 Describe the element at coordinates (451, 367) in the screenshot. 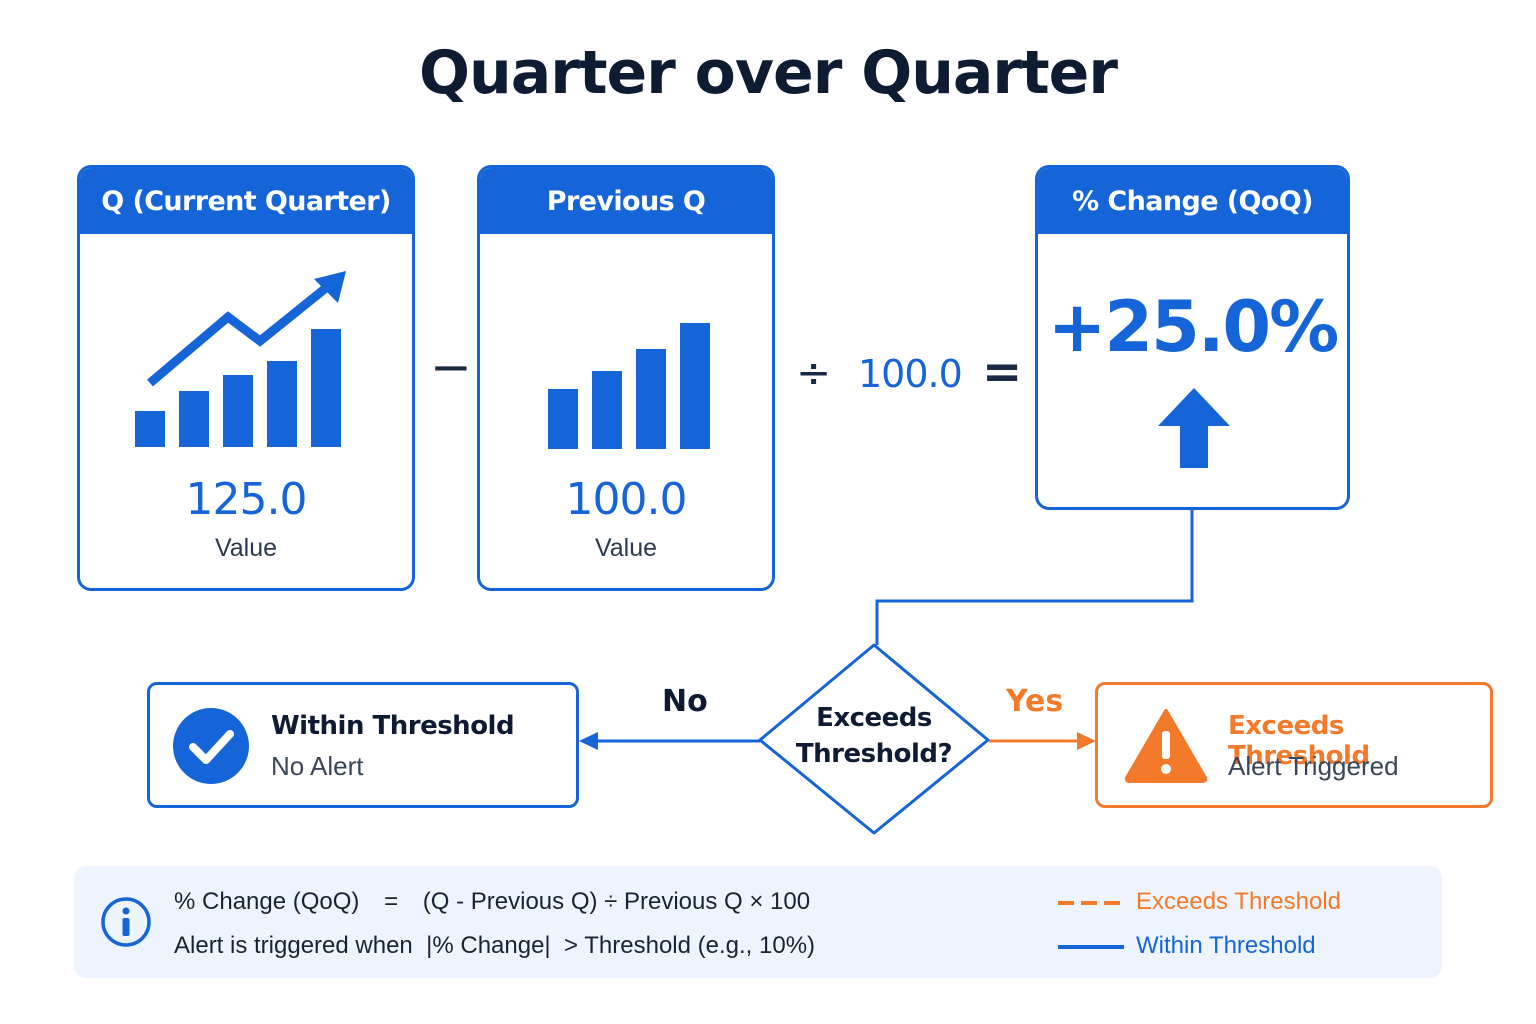

I see `minus-operator: −` at that location.